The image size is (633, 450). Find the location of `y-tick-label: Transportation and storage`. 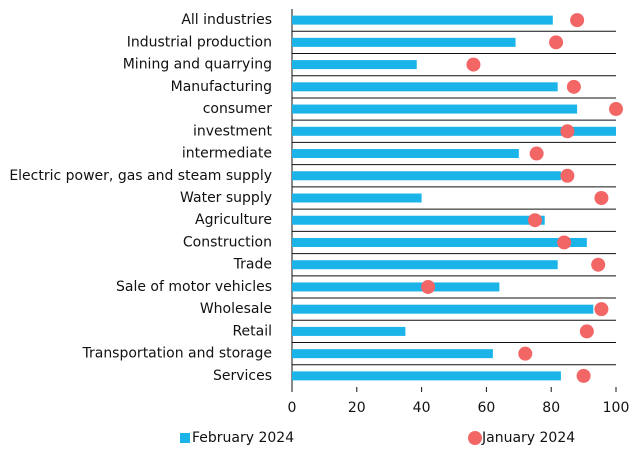

y-tick-label: Transportation and storage is located at coordinates (176, 354).